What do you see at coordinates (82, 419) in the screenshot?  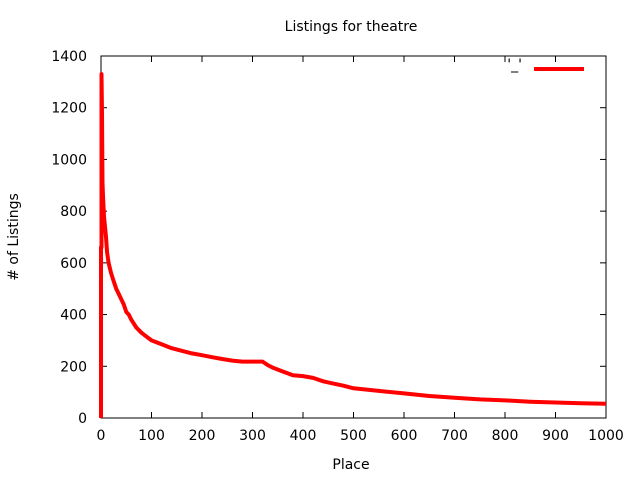 I see `y-tick-label: 0` at bounding box center [82, 419].